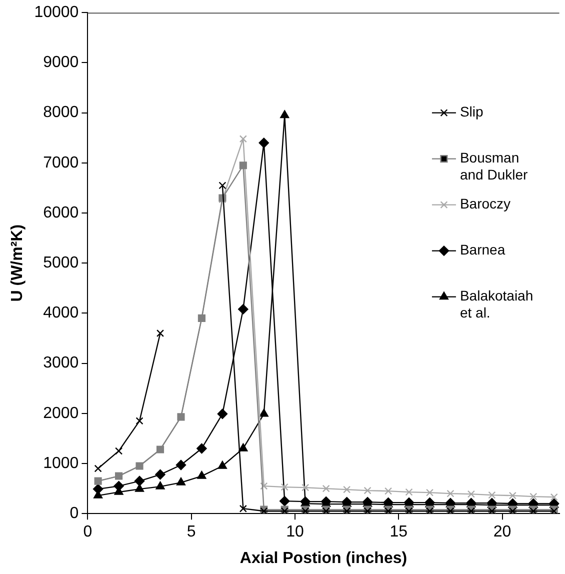  I want to click on y-tick-label: 6000, so click(61, 213).